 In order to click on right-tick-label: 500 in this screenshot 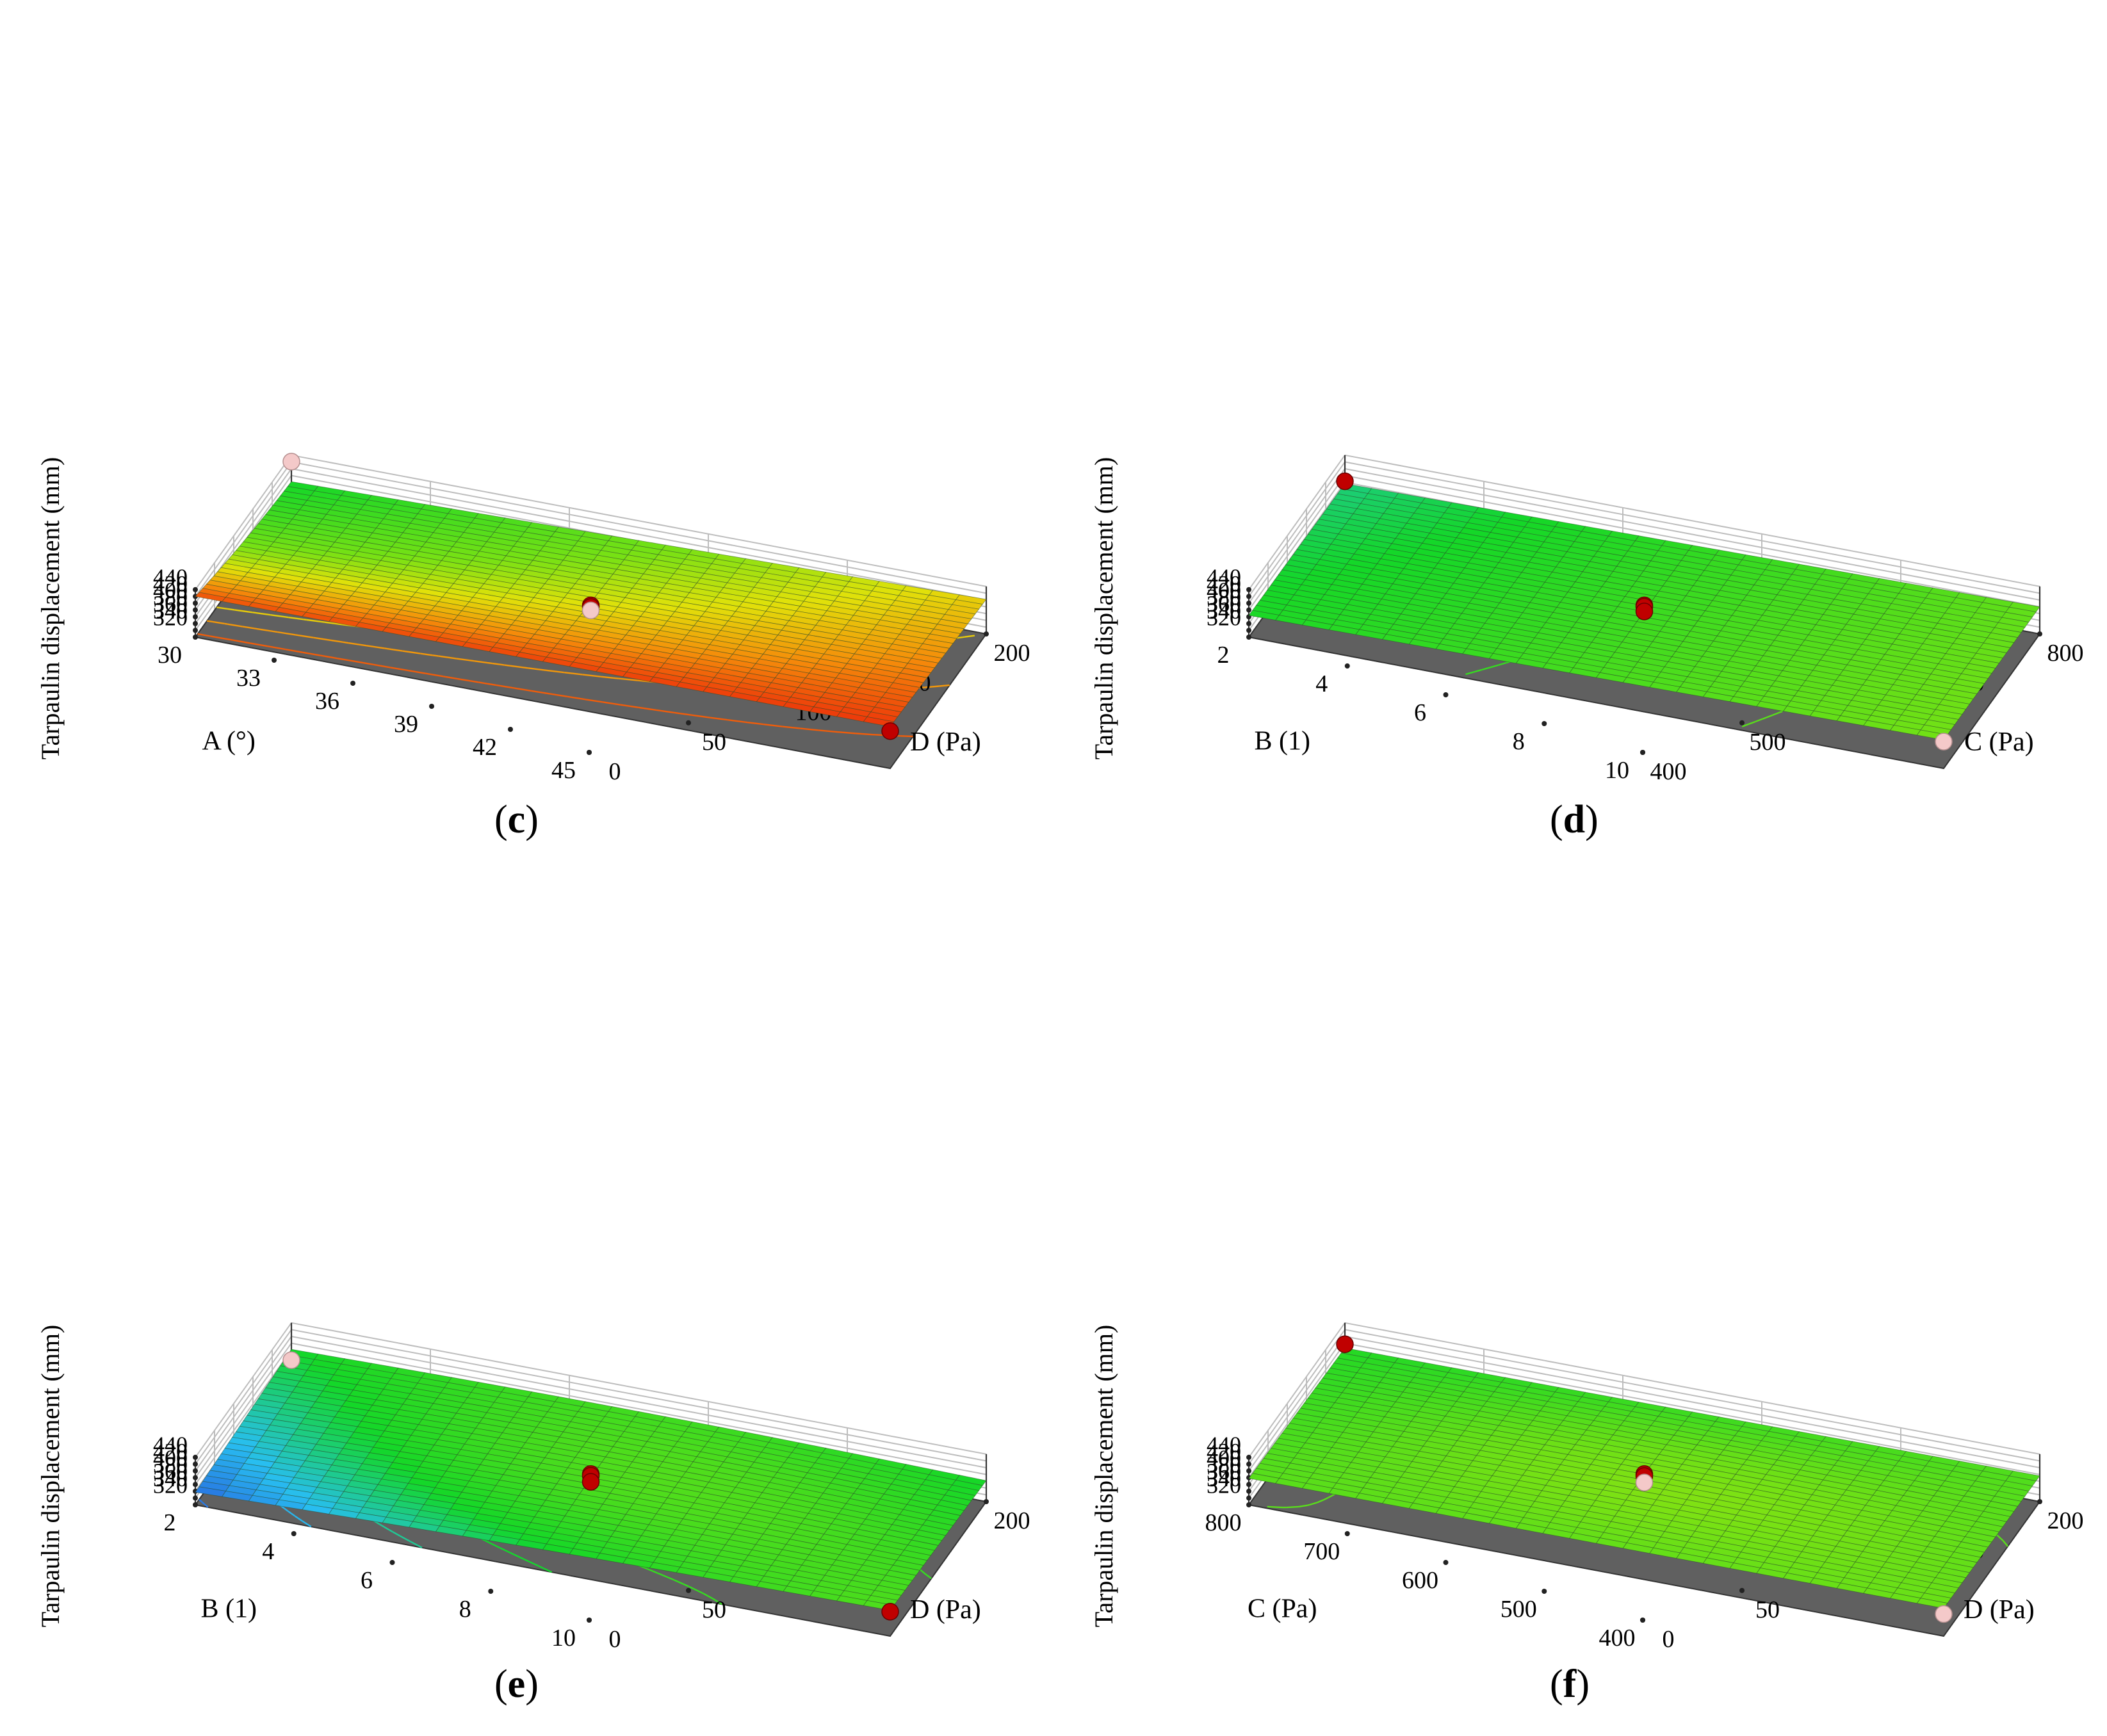, I will do `click(1768, 742)`.